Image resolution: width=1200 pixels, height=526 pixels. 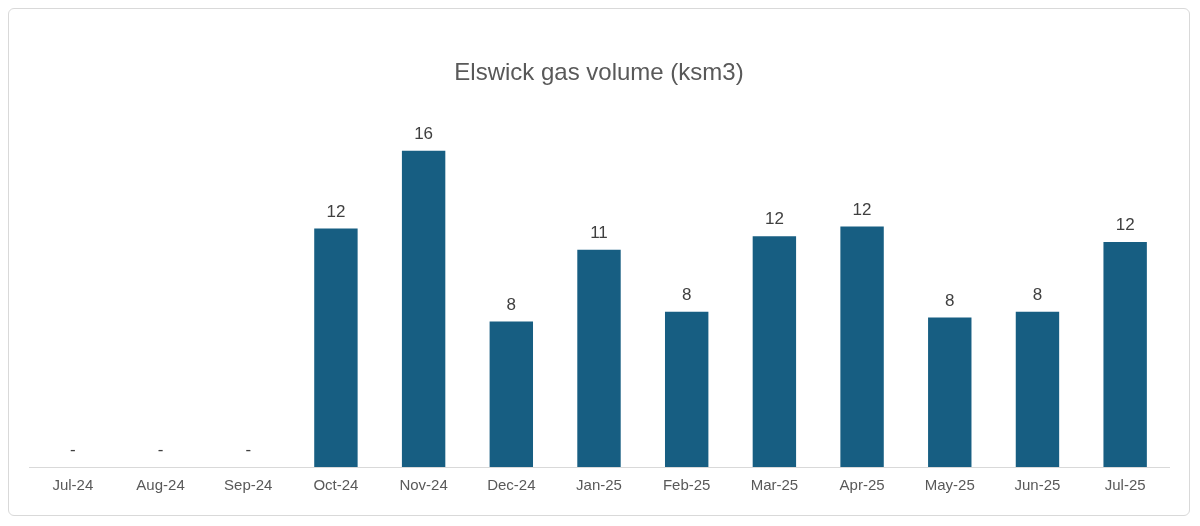 I want to click on chart-title: Elswick gas volume (ksm3), so click(x=599, y=72).